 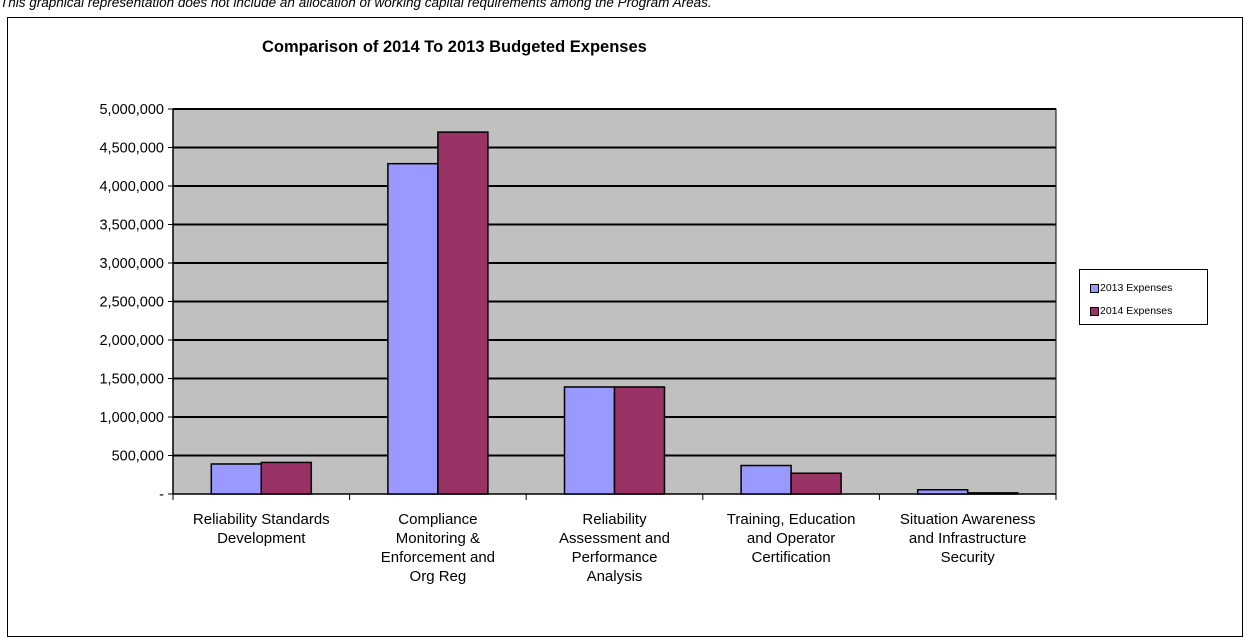 I want to click on x-tick-label-line: Certification, so click(x=790, y=557).